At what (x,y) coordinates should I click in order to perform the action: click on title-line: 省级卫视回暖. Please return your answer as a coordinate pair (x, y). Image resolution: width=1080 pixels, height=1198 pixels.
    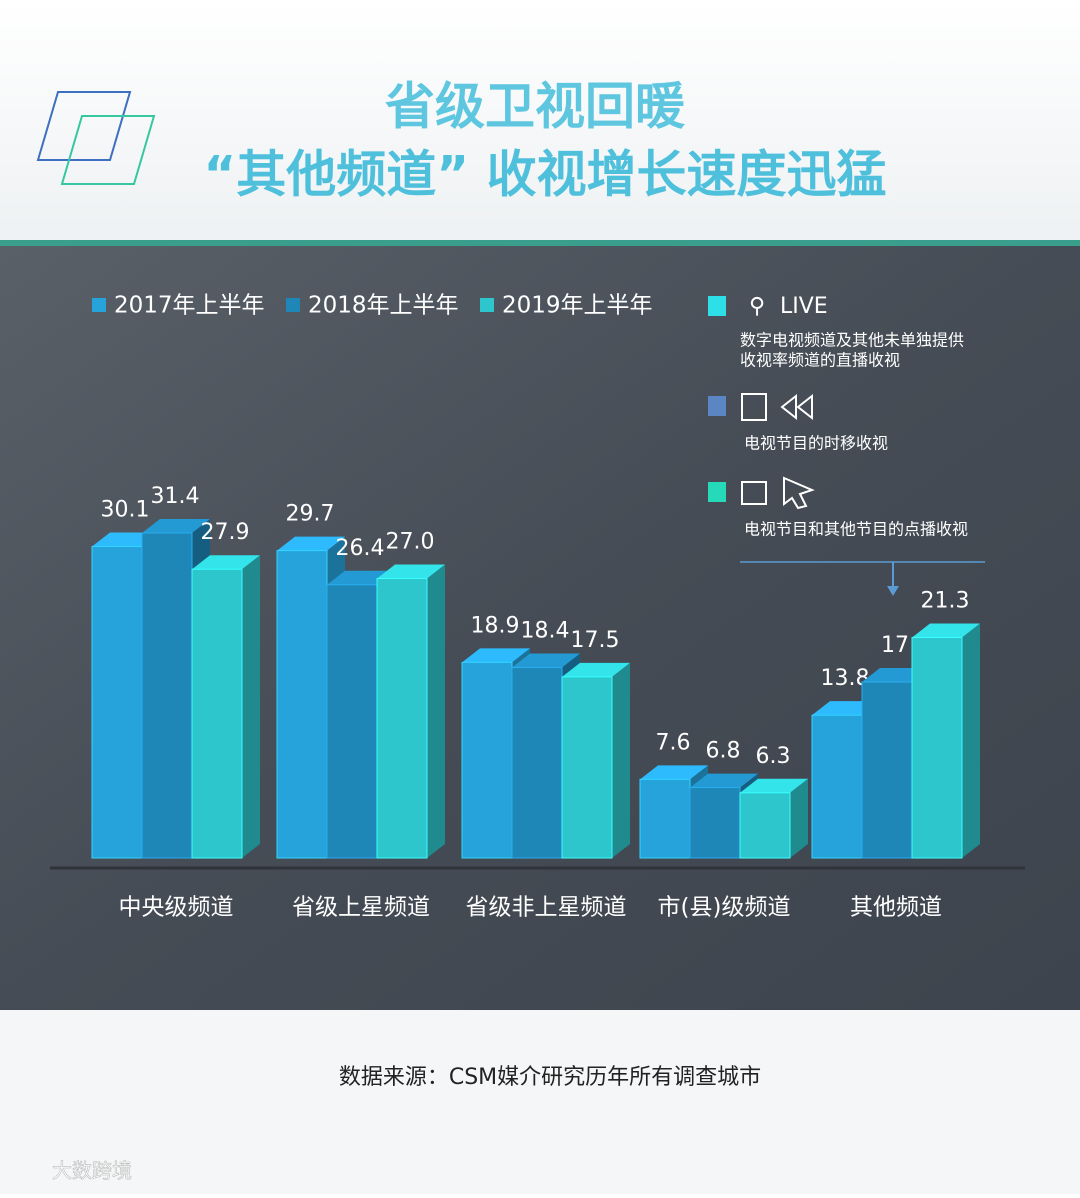
    Looking at the image, I should click on (535, 107).